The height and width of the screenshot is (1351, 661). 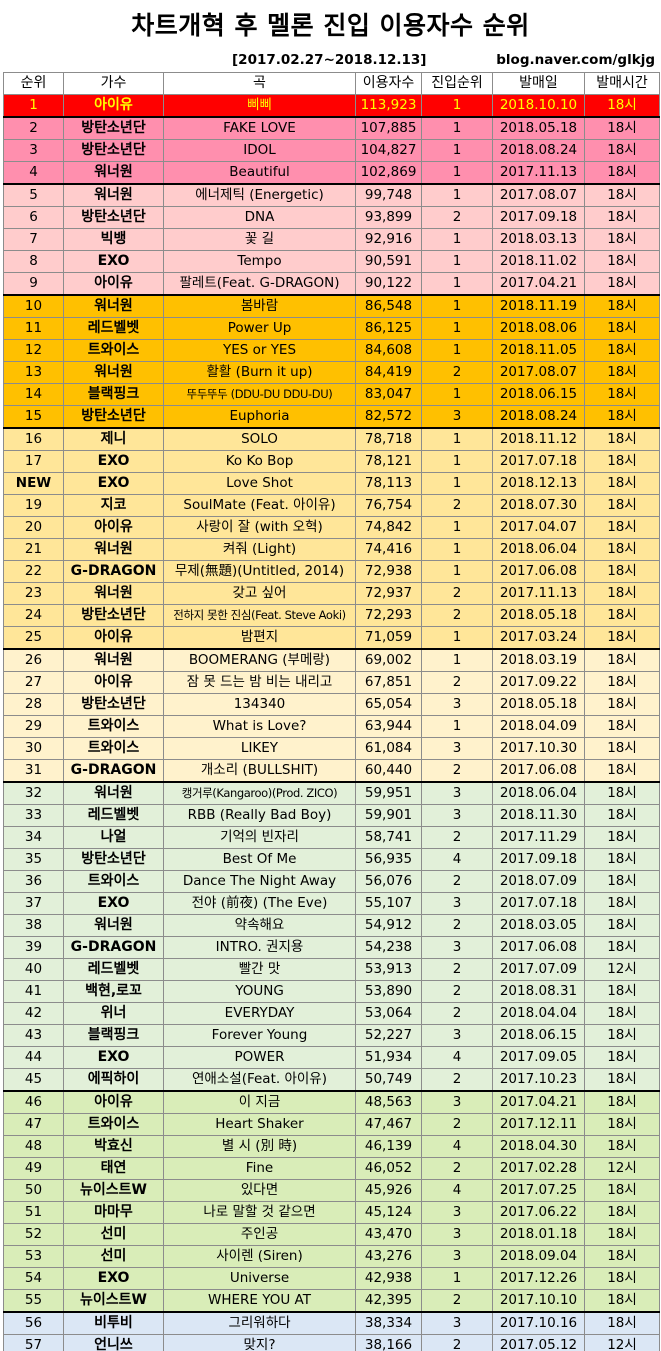 What do you see at coordinates (259, 128) in the screenshot?
I see `song-cell: FAKE LOVE` at bounding box center [259, 128].